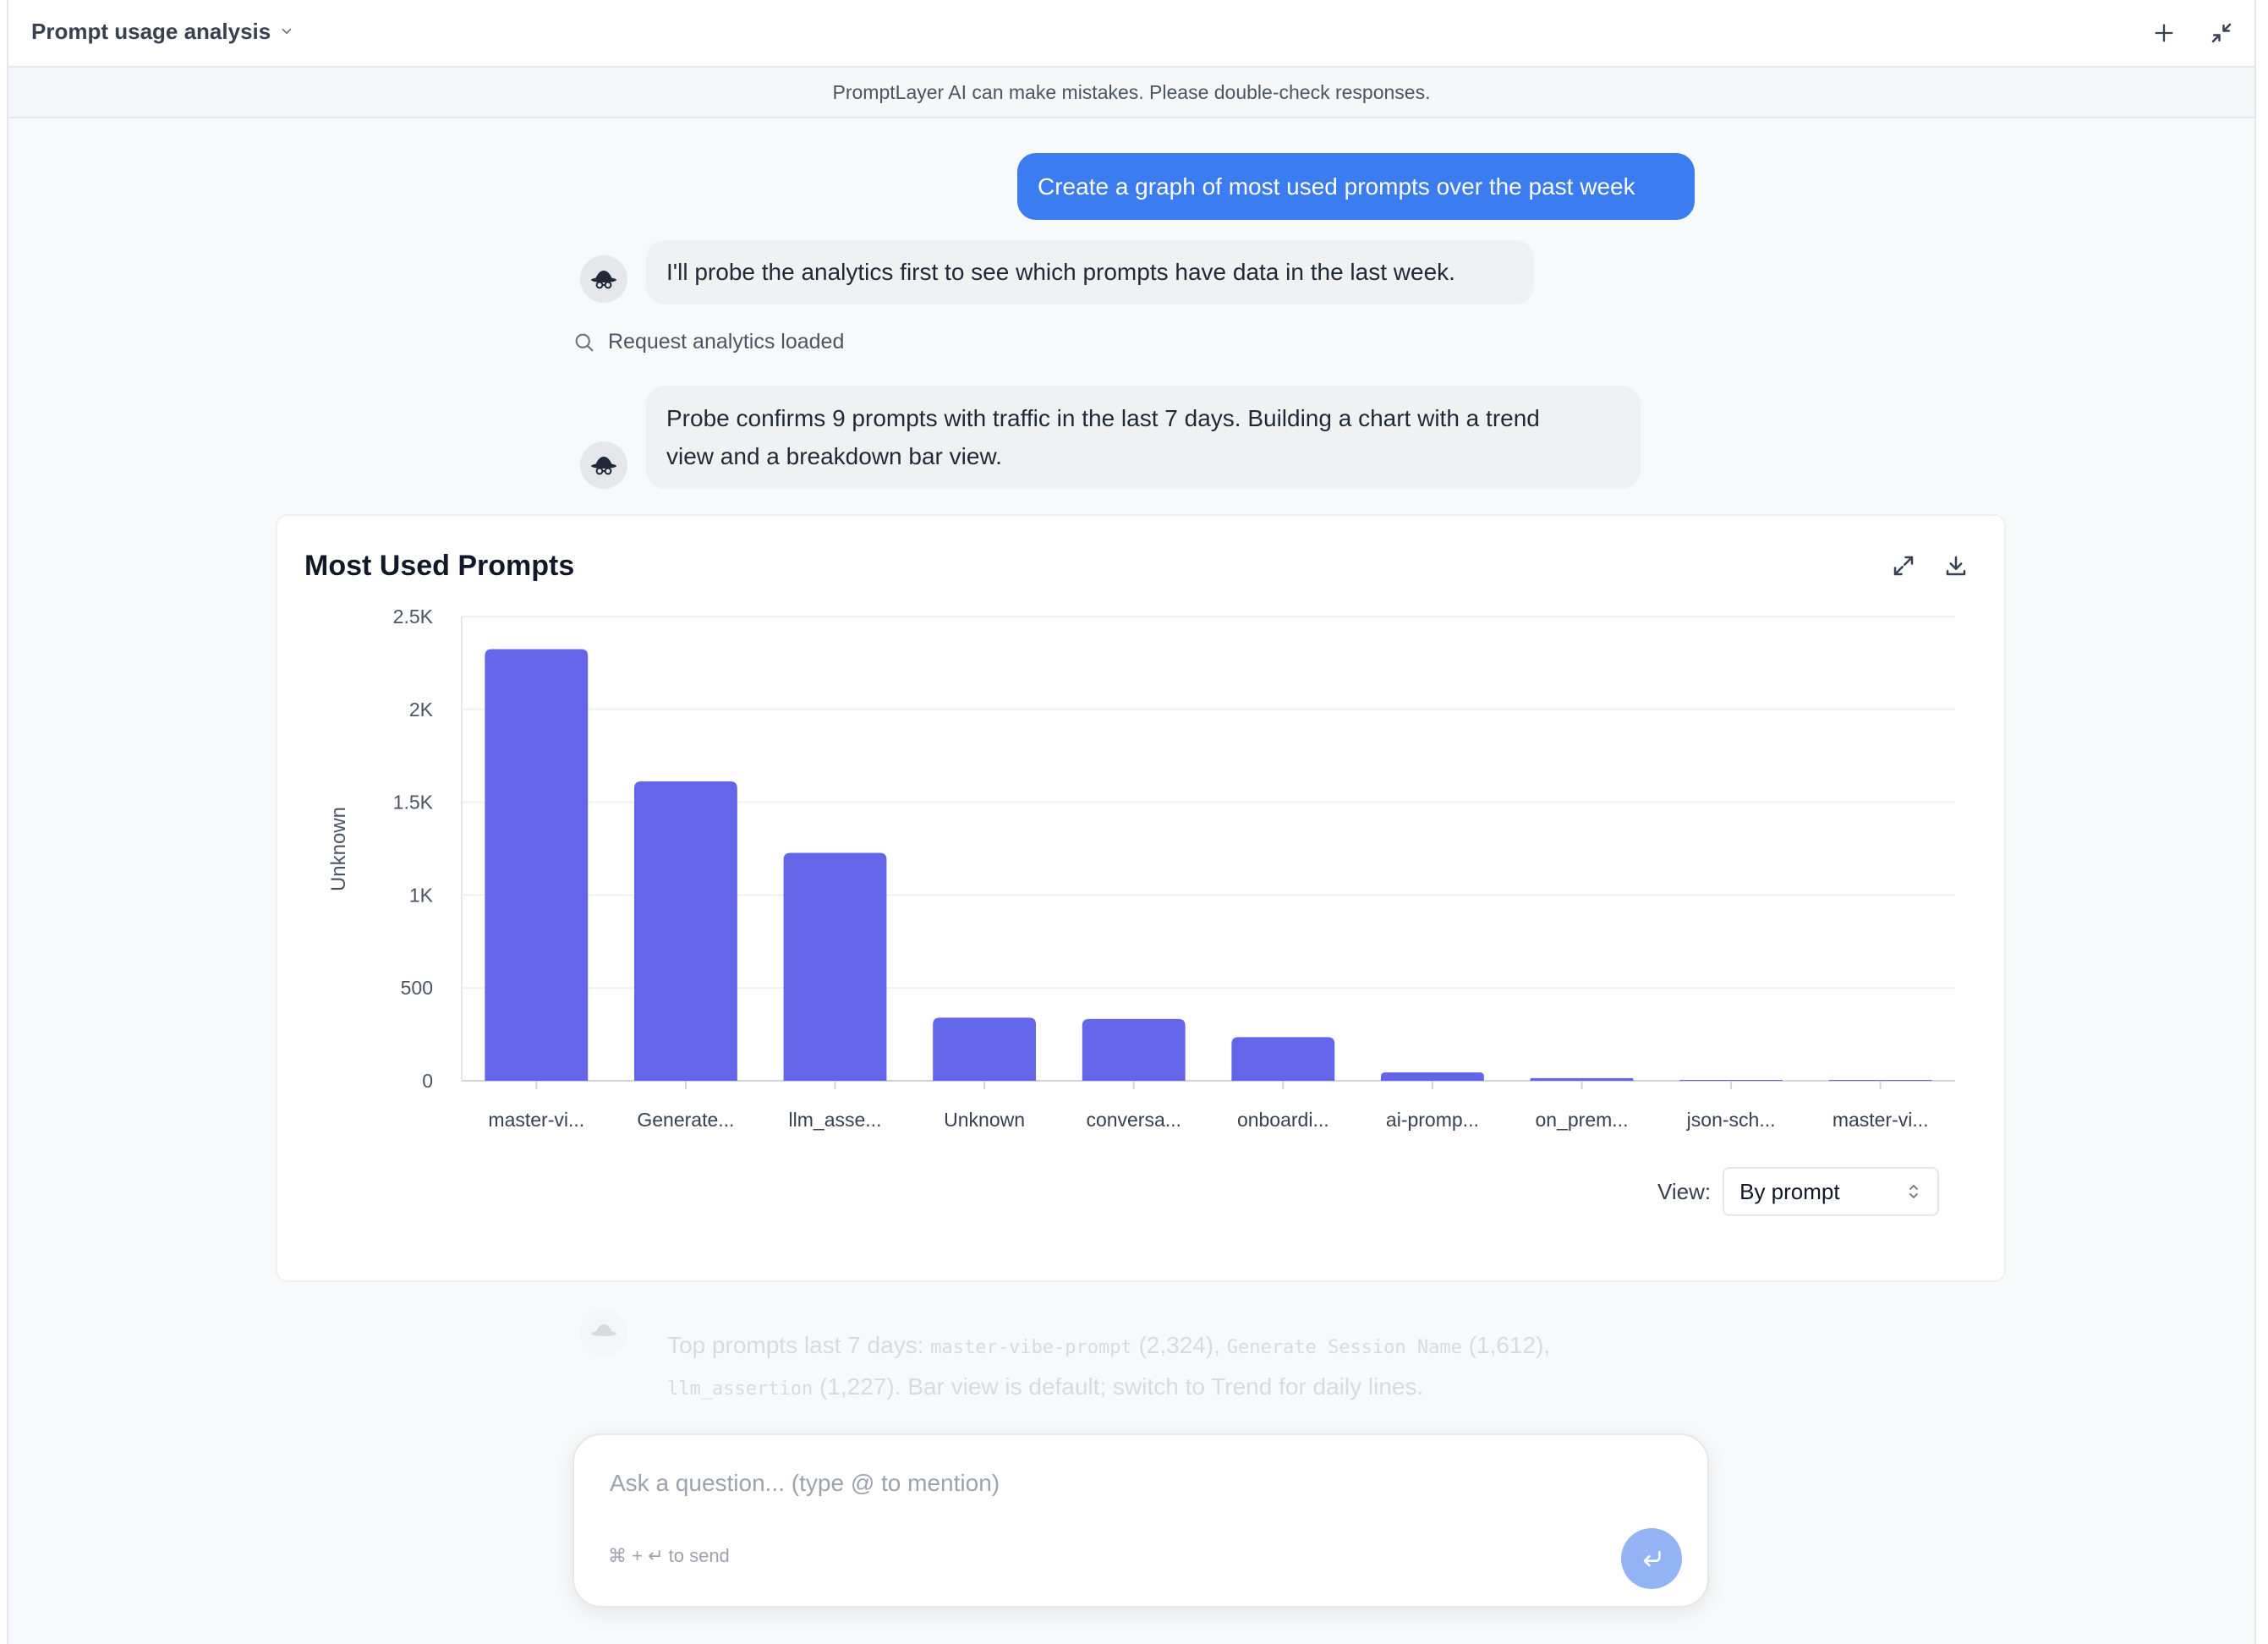 This screenshot has height=1644, width=2268. Describe the element at coordinates (338, 849) in the screenshot. I see `y-axis-label: Unknown` at that location.